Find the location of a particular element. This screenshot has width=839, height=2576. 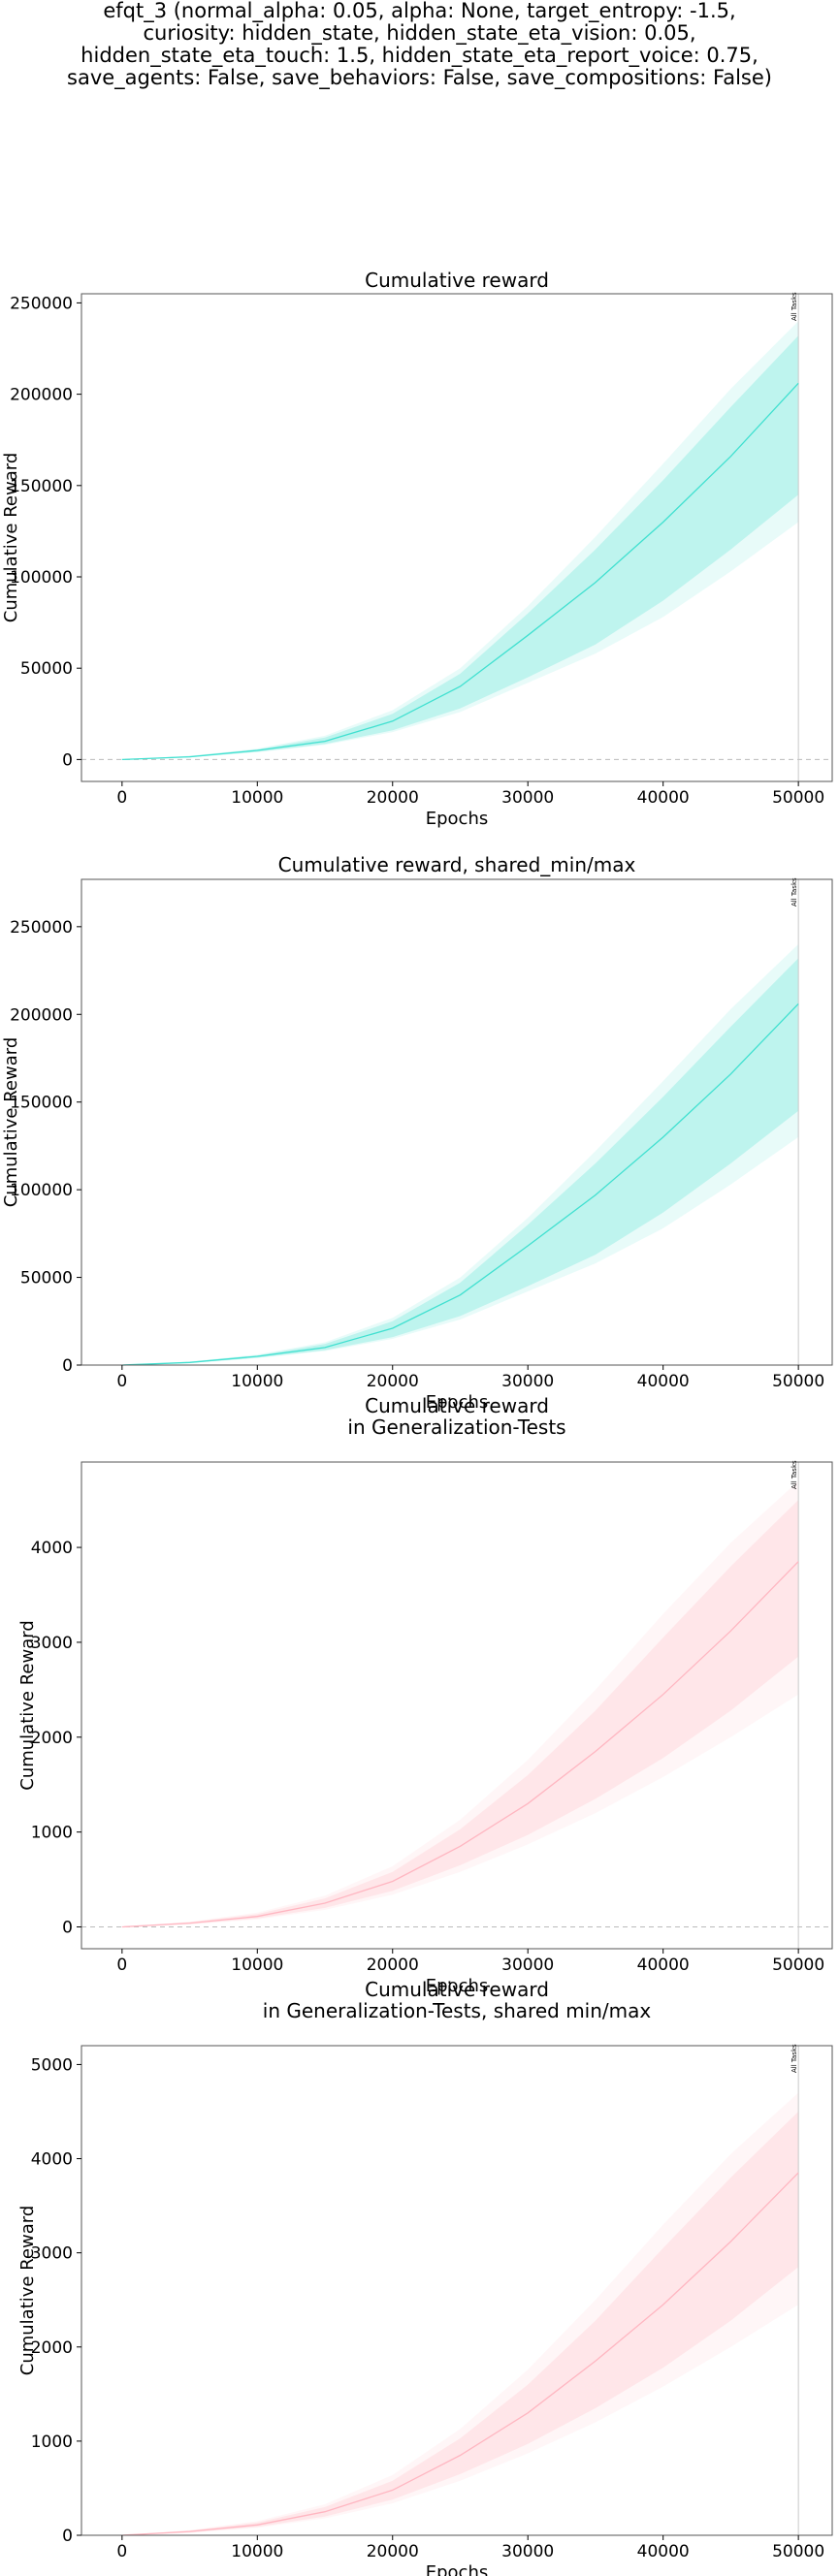

chart-title: Cumulative reward, shared_min/max is located at coordinates (457, 864).